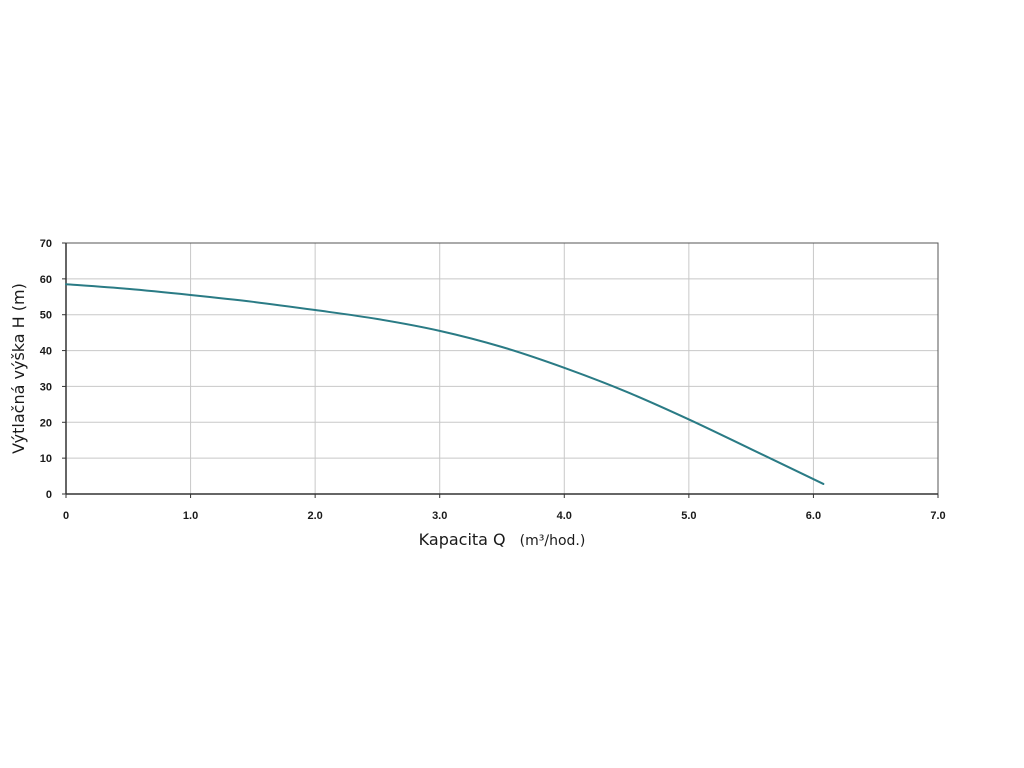  What do you see at coordinates (688, 516) in the screenshot?
I see `x-tick-label: 5.0` at bounding box center [688, 516].